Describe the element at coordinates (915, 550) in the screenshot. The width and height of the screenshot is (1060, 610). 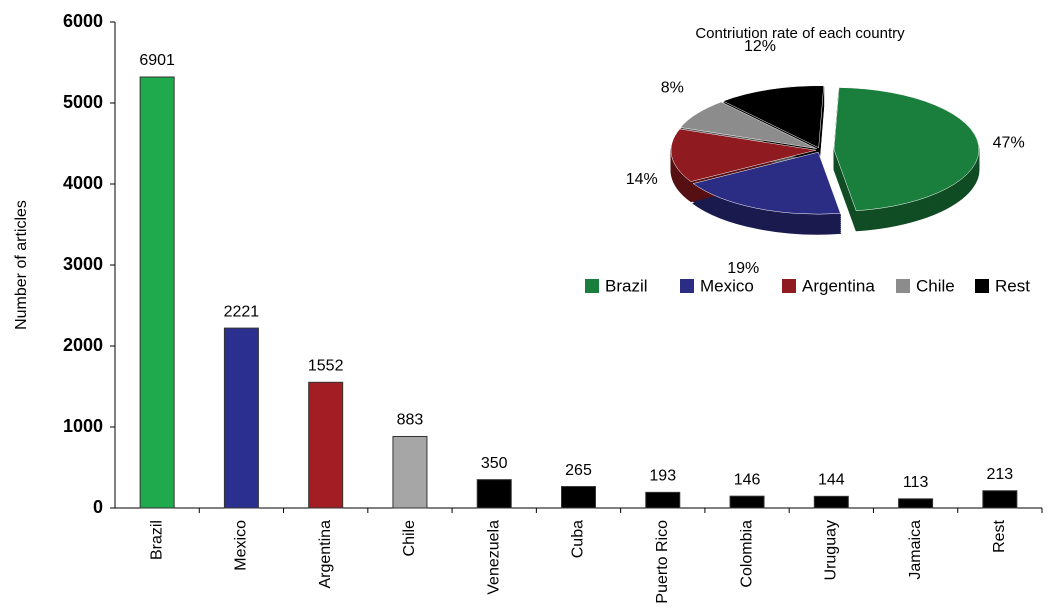
I see `x-tick-label: Jamaica` at that location.